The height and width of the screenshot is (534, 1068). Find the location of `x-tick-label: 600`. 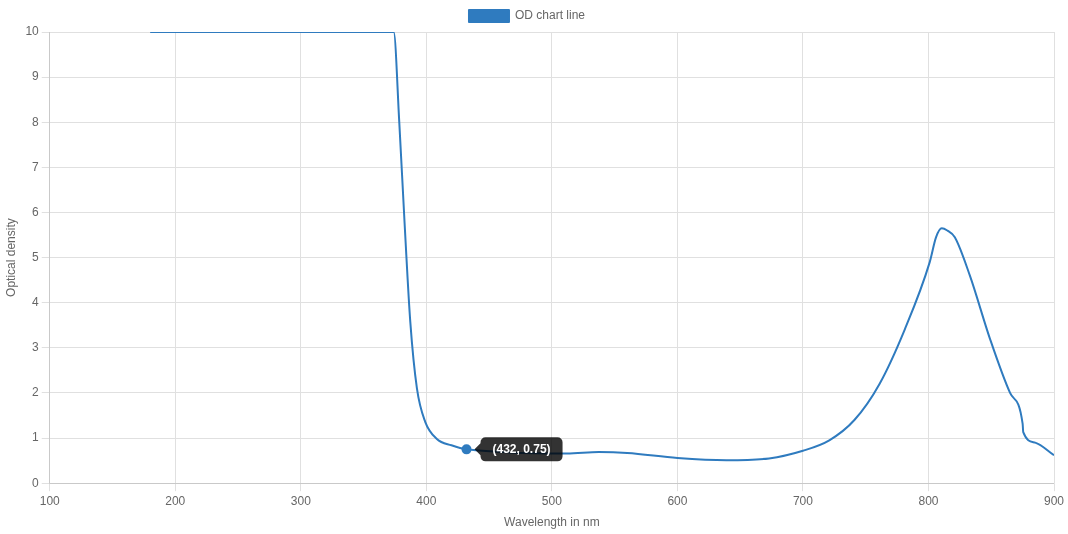

x-tick-label: 600 is located at coordinates (677, 500).